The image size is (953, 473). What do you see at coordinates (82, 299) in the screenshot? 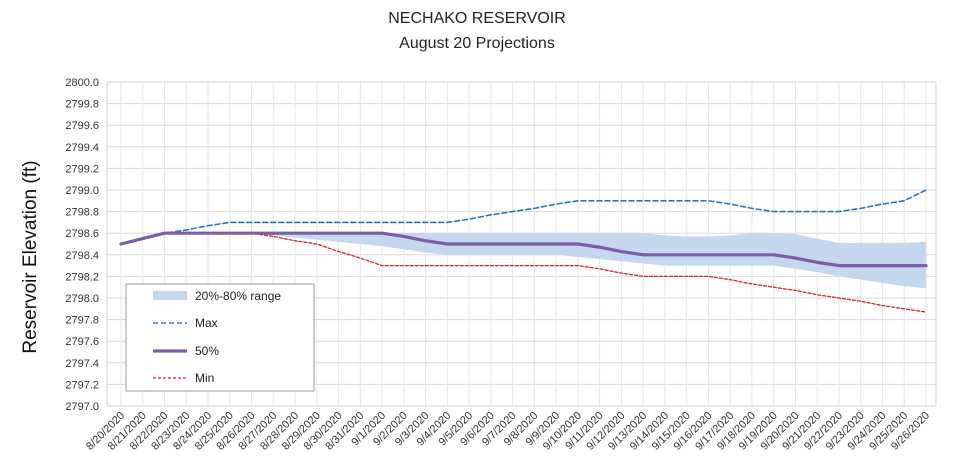
I see `y-tick-label: 2798.0` at bounding box center [82, 299].